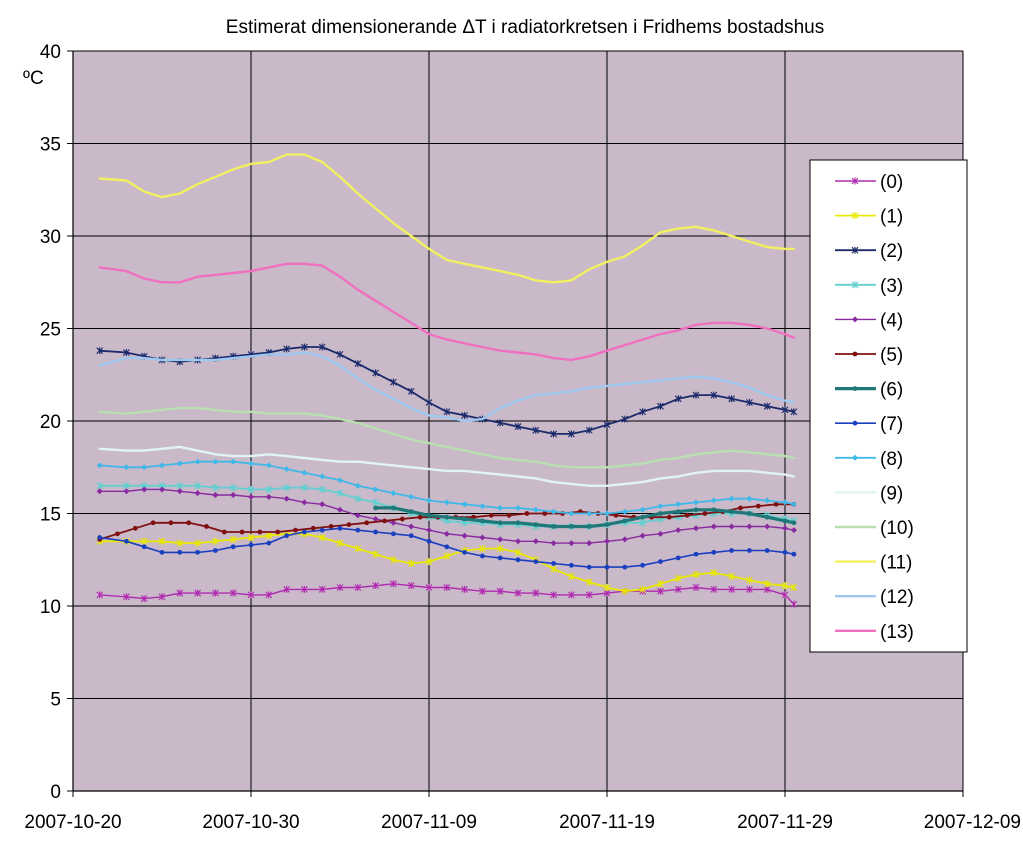 The image size is (1023, 853). What do you see at coordinates (855, 319) in the screenshot?
I see `legend-item-4-marker` at bounding box center [855, 319].